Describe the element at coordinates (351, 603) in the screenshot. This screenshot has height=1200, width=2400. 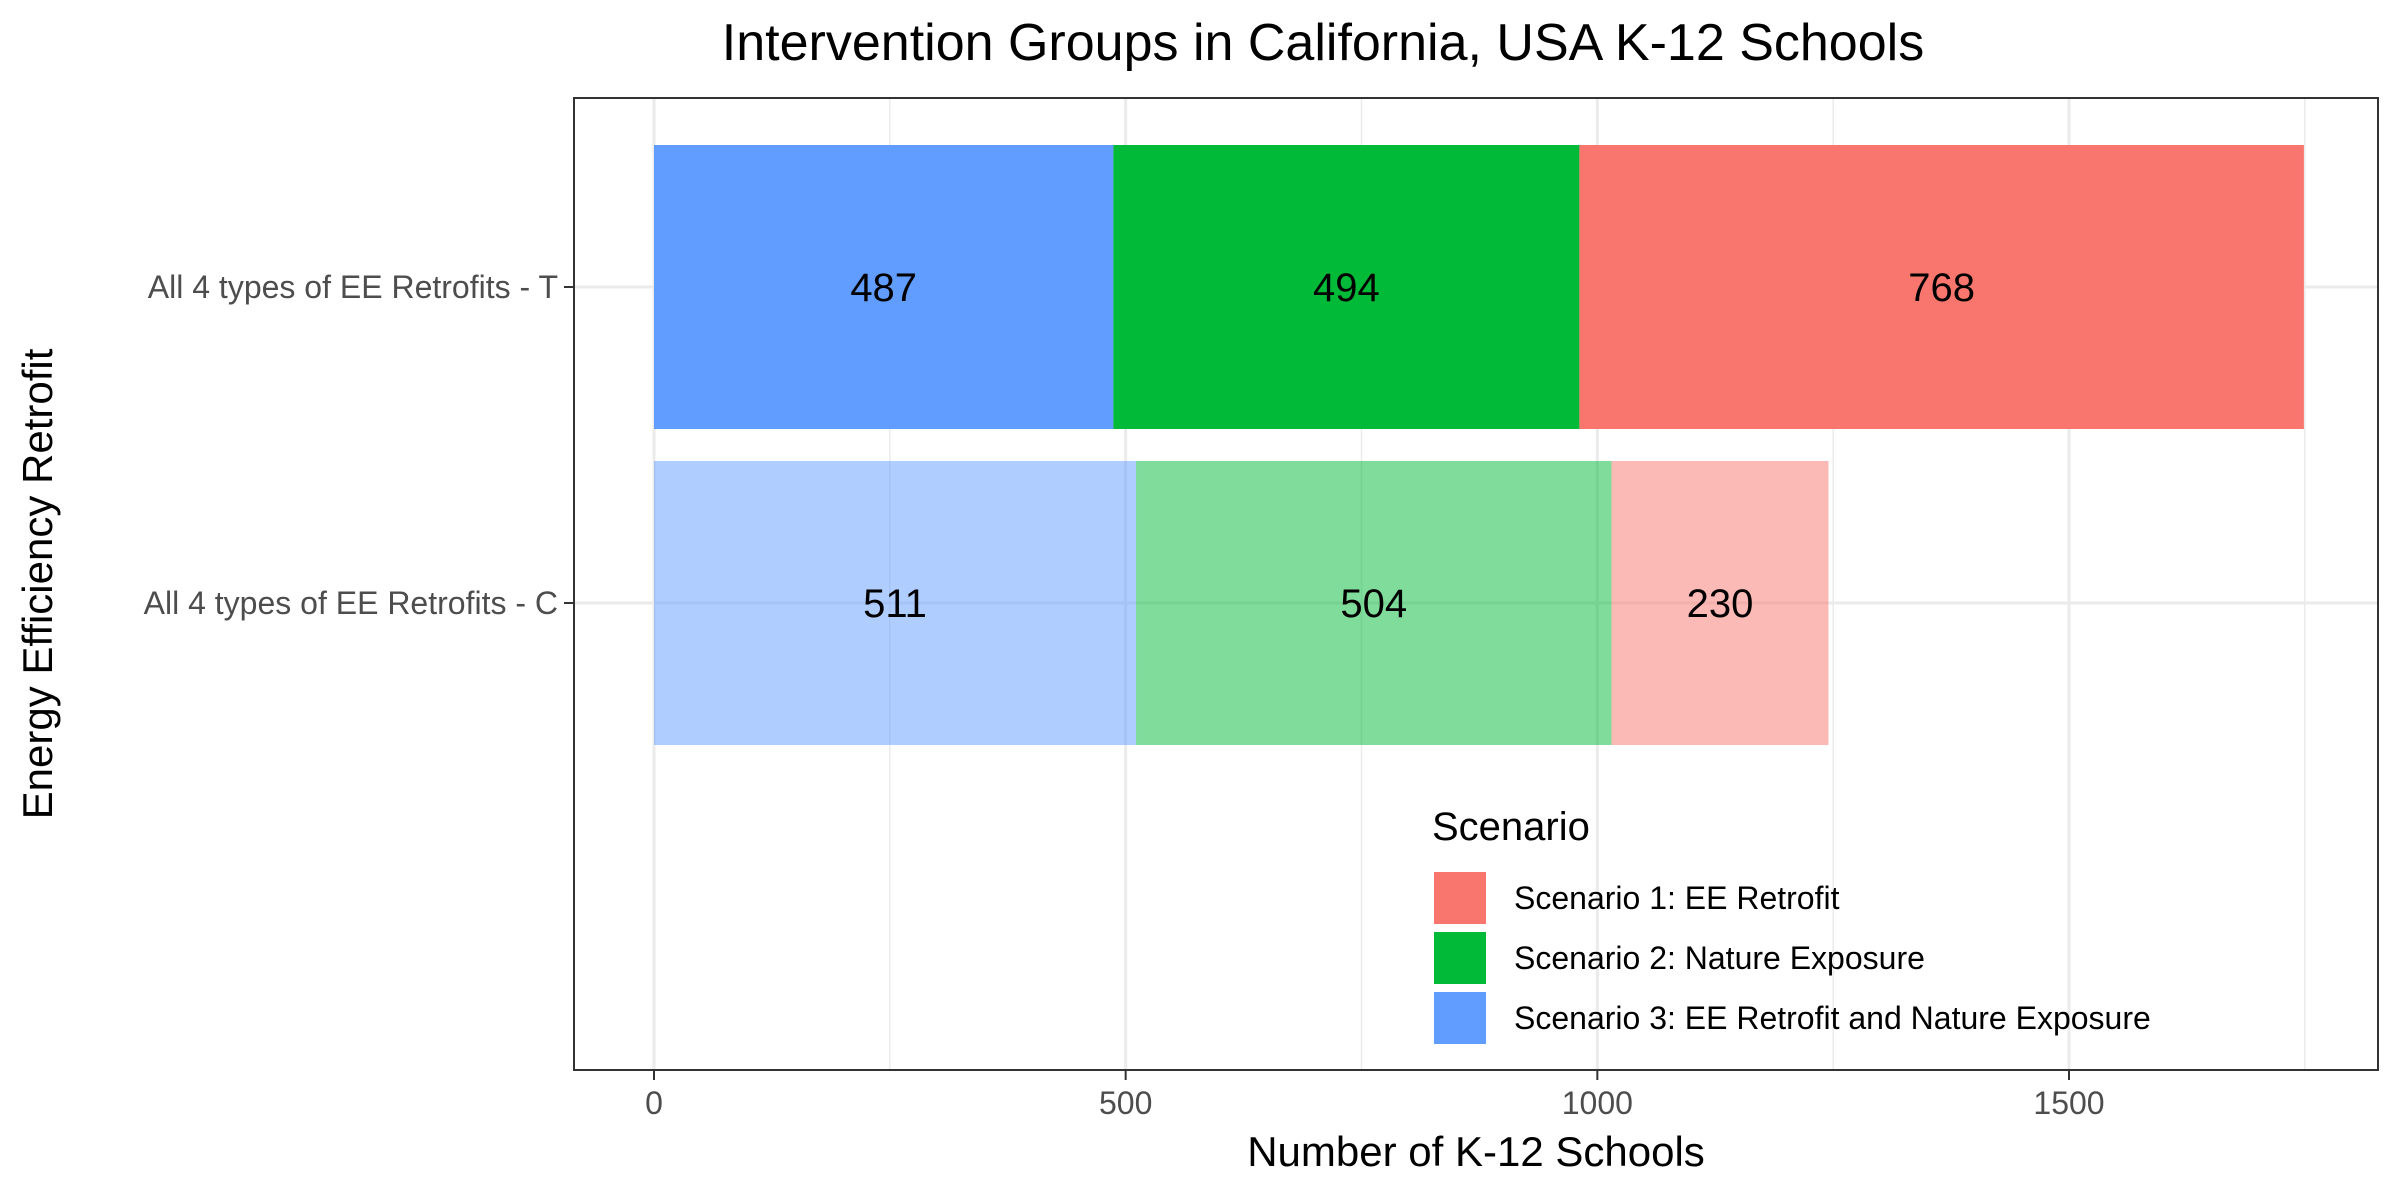
I see `y-tick-label: All 4 types of EE Retrofits - C` at that location.